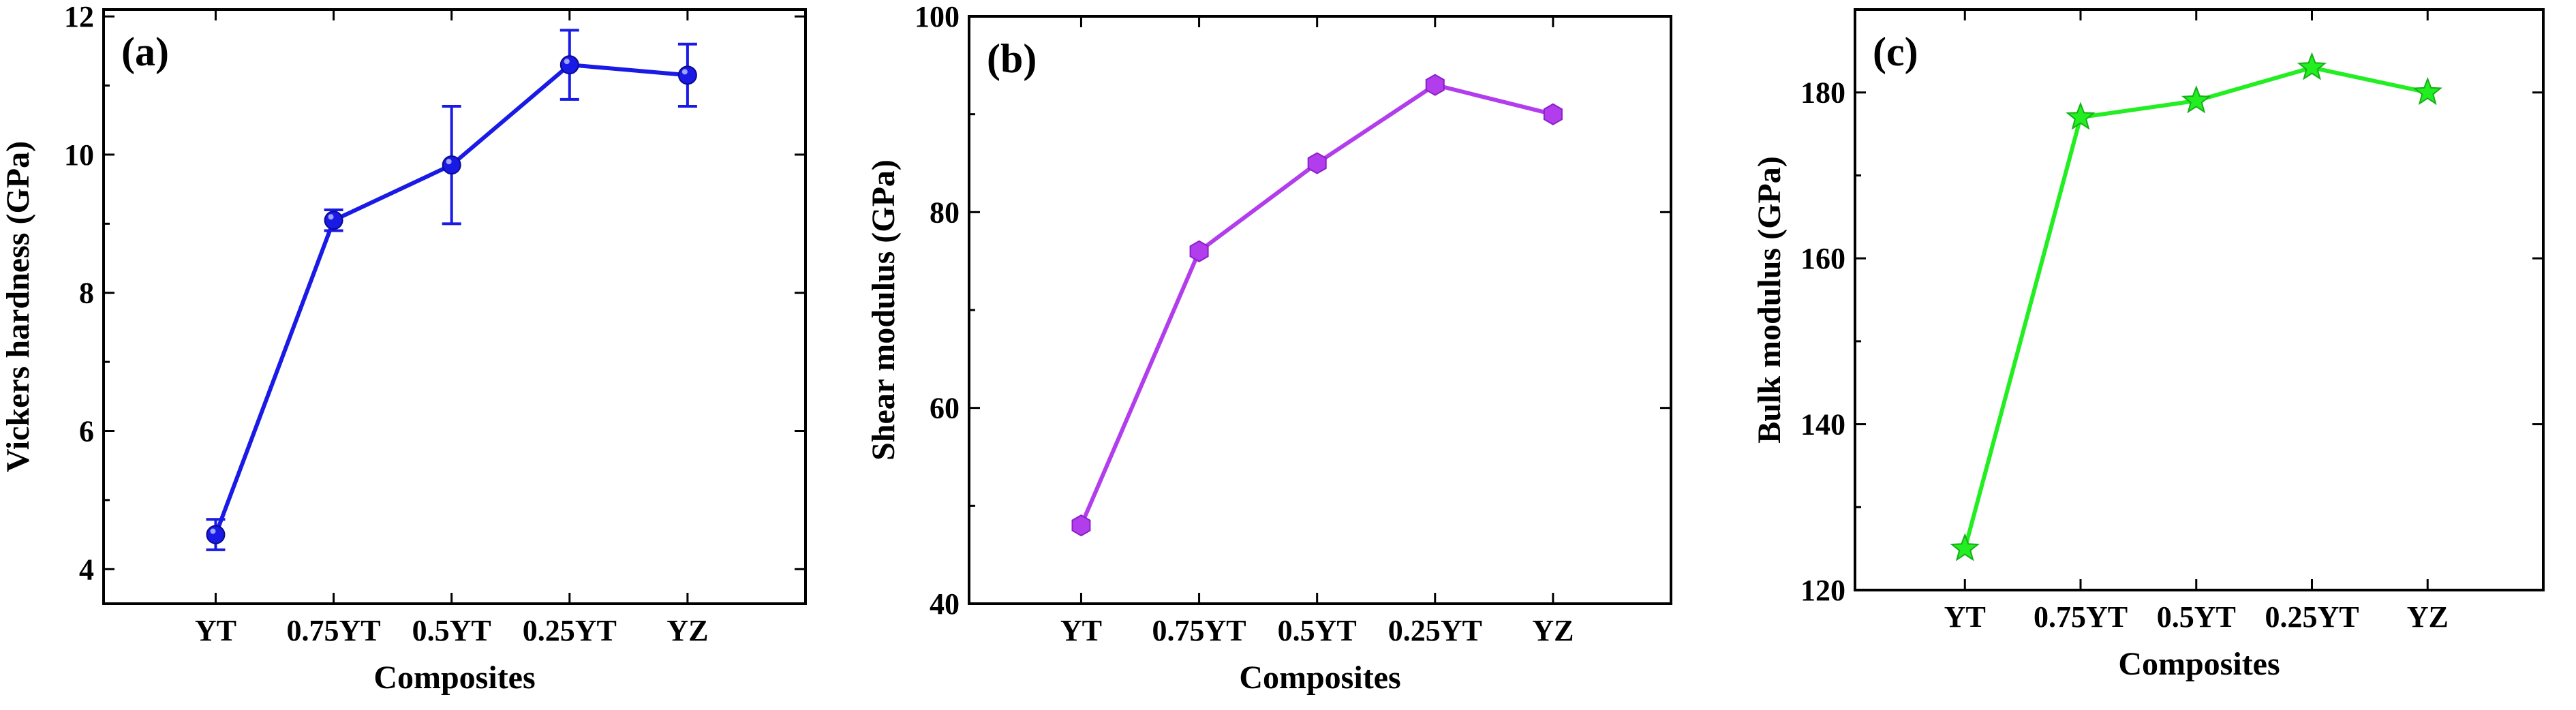 The width and height of the screenshot is (2576, 710). Describe the element at coordinates (945, 604) in the screenshot. I see `y-tick-label: 40` at that location.